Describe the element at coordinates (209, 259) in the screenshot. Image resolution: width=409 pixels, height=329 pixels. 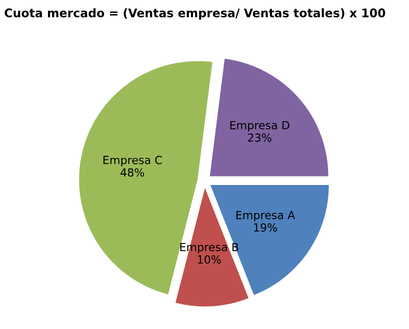
I see `data-label: 10%` at that location.